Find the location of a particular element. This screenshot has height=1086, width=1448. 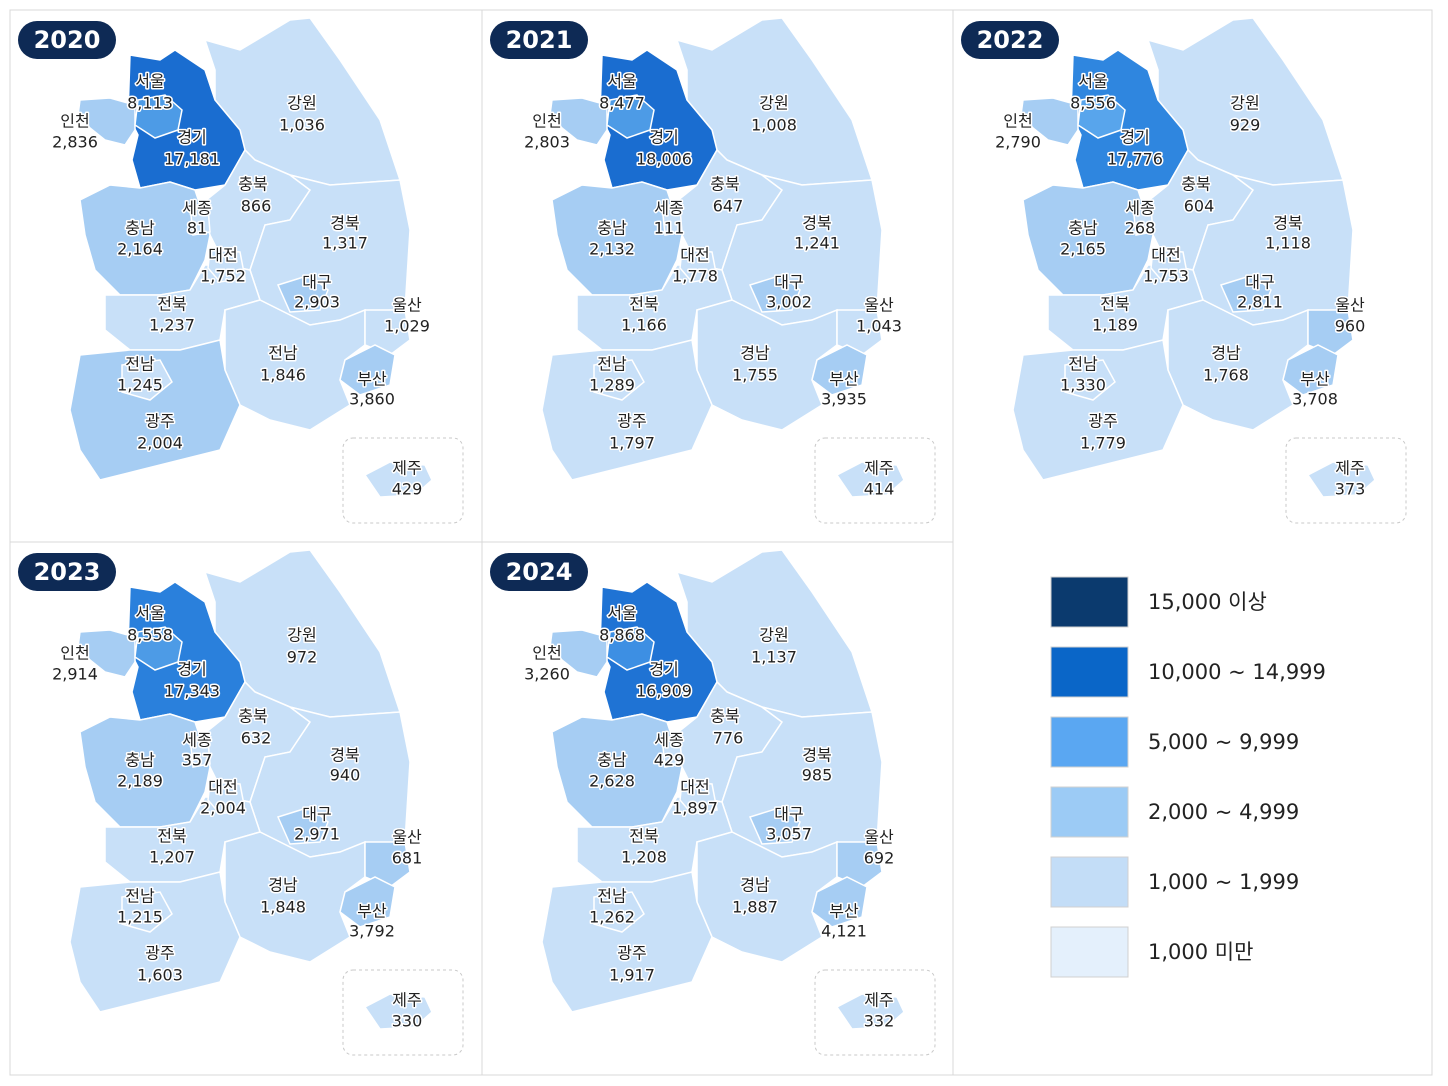

region-name: 충남 is located at coordinates (612, 228).